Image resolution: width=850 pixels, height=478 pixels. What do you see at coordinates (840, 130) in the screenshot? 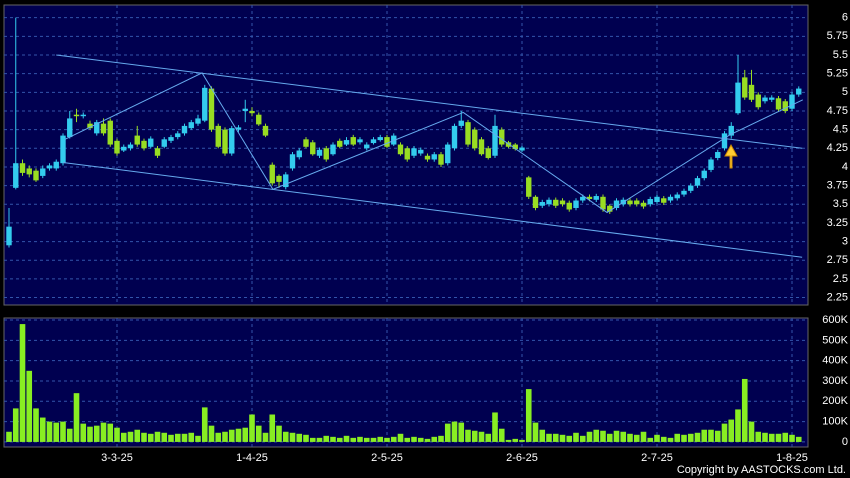
I see `y-tick-label: 4.5` at bounding box center [840, 130].